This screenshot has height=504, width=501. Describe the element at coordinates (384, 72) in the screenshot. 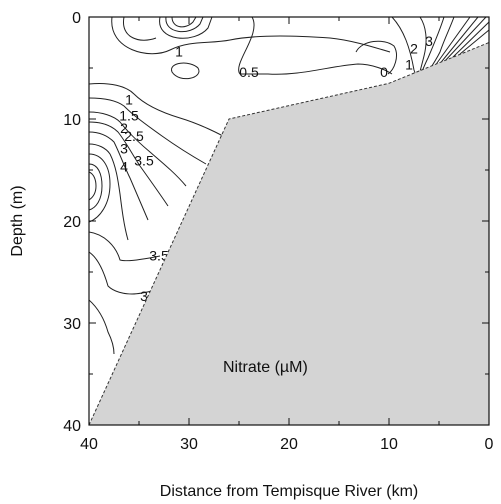

I see `contour-label: 0` at that location.